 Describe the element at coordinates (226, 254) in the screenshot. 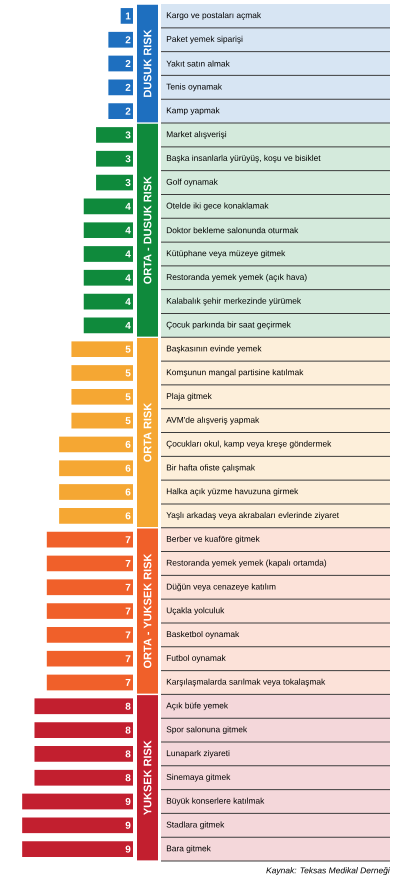

I see `y-tick-label: Kütüphane veya müzeye gitmek` at that location.